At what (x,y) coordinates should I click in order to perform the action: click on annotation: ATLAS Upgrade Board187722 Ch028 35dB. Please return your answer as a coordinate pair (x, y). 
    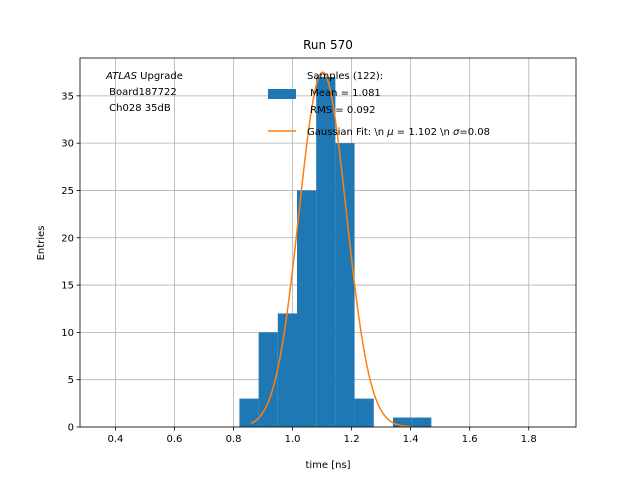
    Looking at the image, I should click on (144, 92).